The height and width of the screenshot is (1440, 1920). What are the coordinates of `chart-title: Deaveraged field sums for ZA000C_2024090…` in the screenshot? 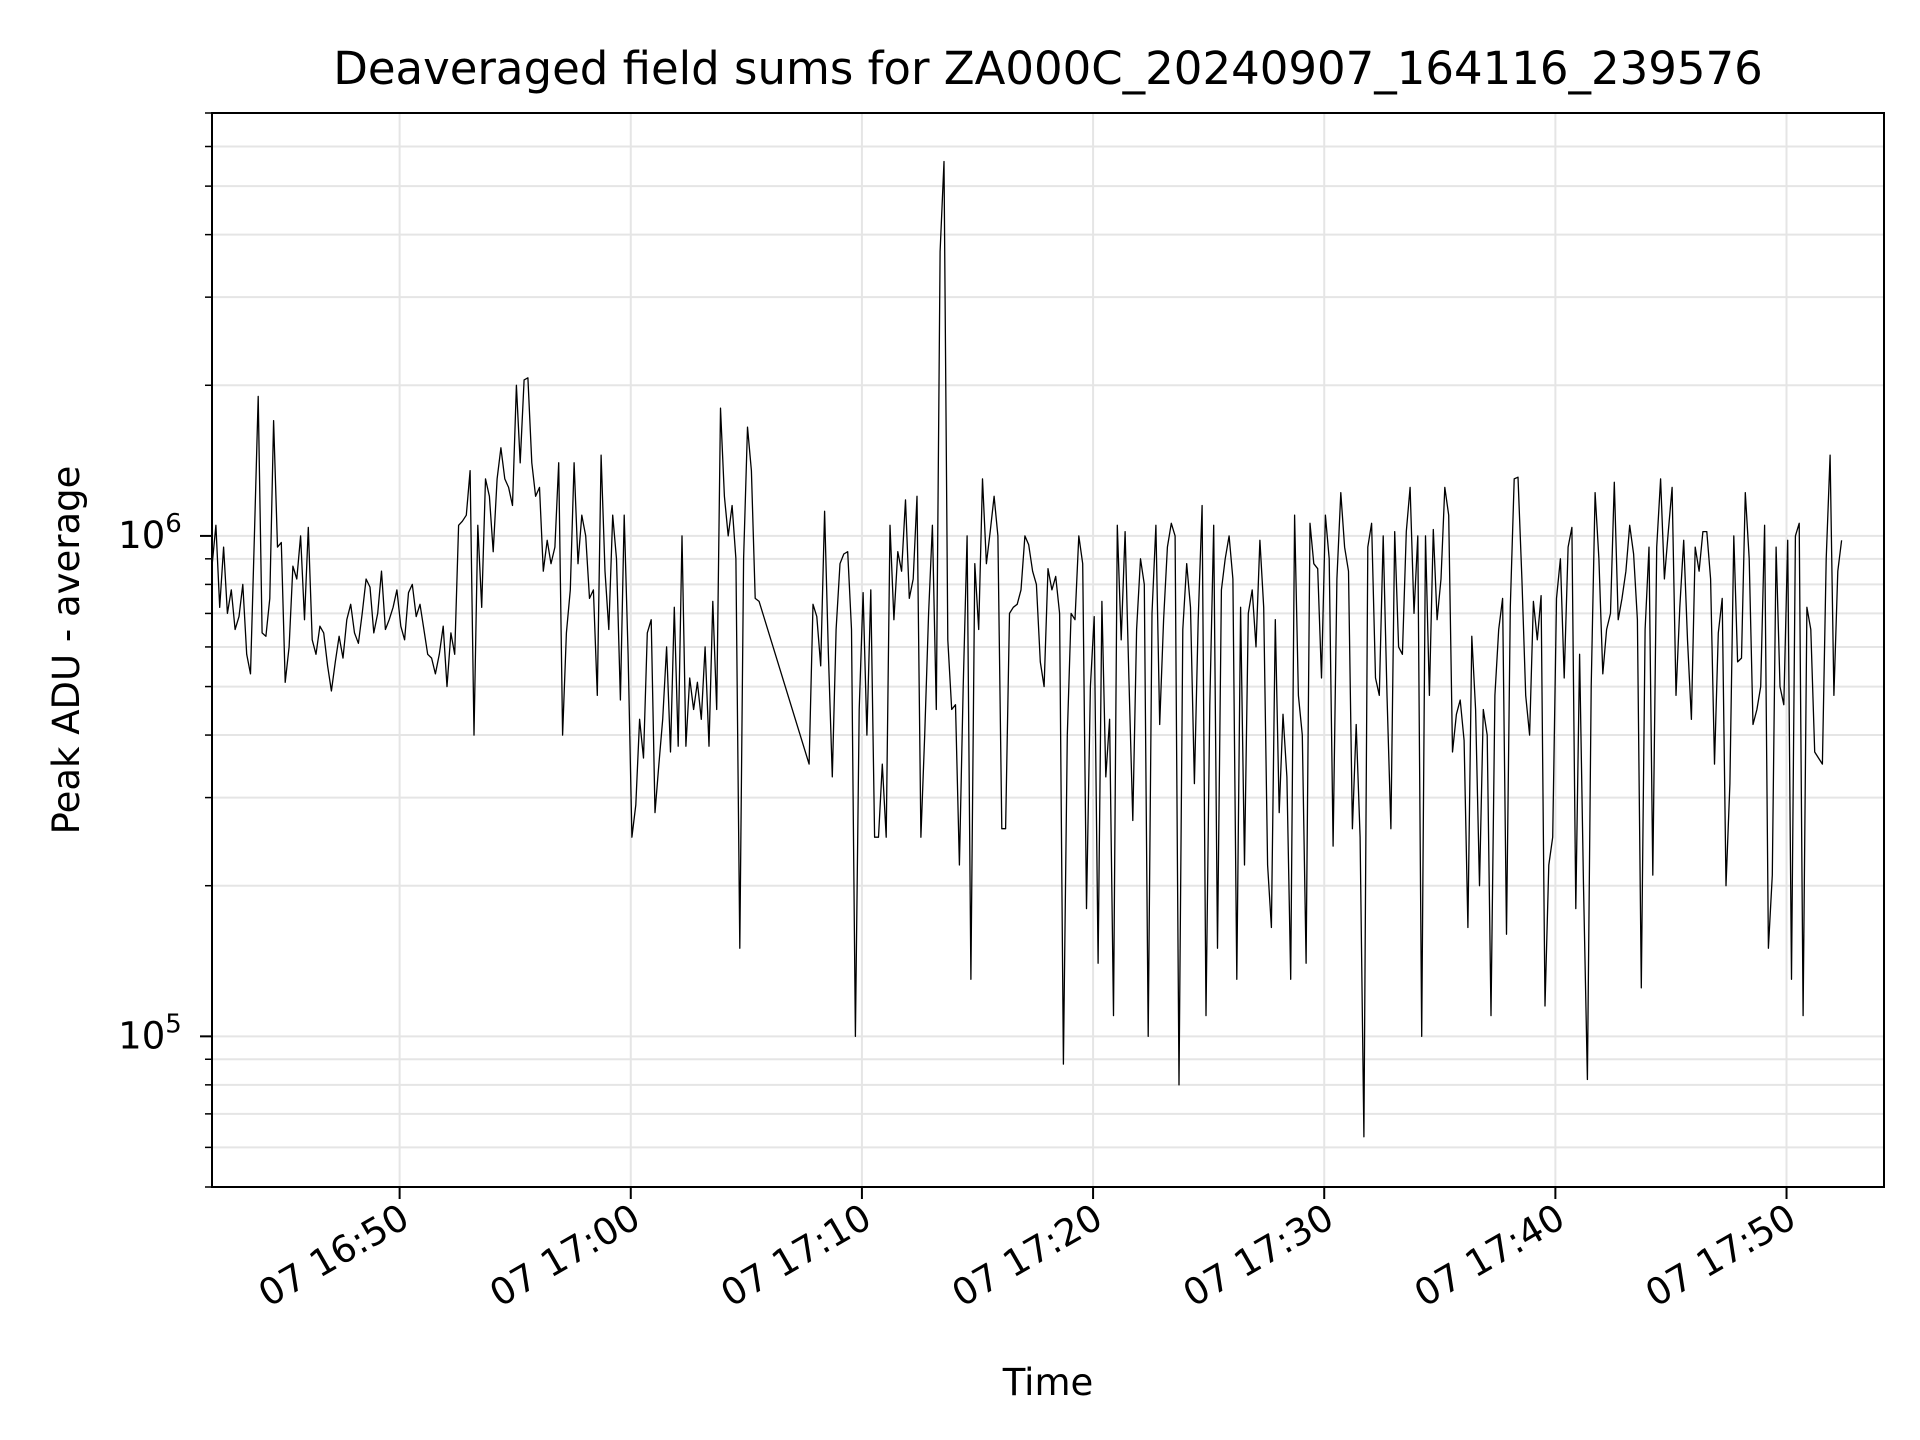 It's located at (1048, 68).